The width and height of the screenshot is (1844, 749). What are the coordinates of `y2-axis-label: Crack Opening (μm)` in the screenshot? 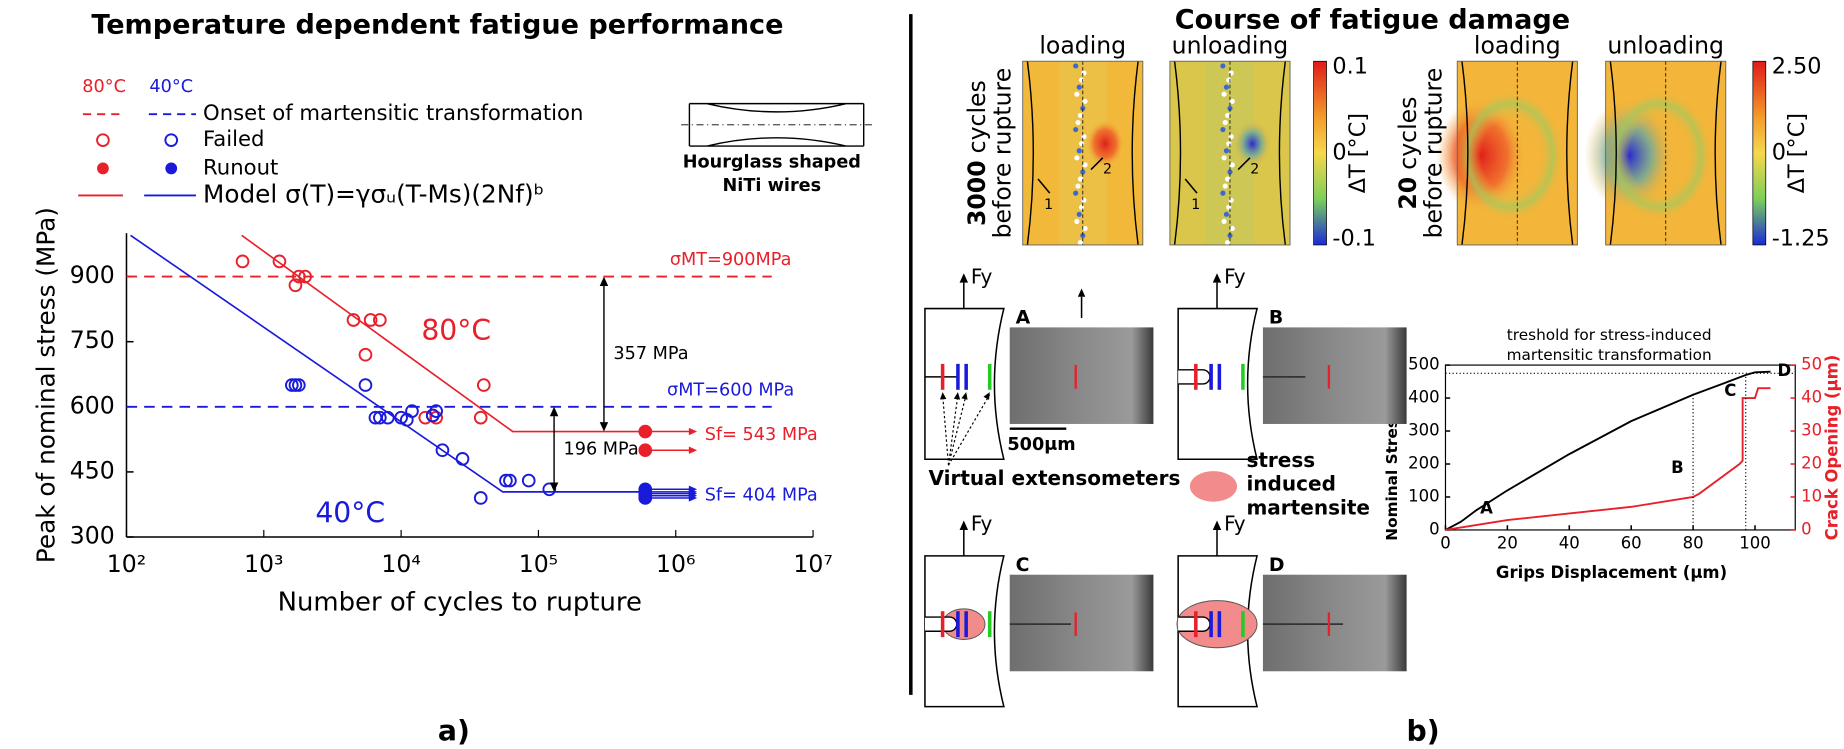 It's located at (1831, 448).